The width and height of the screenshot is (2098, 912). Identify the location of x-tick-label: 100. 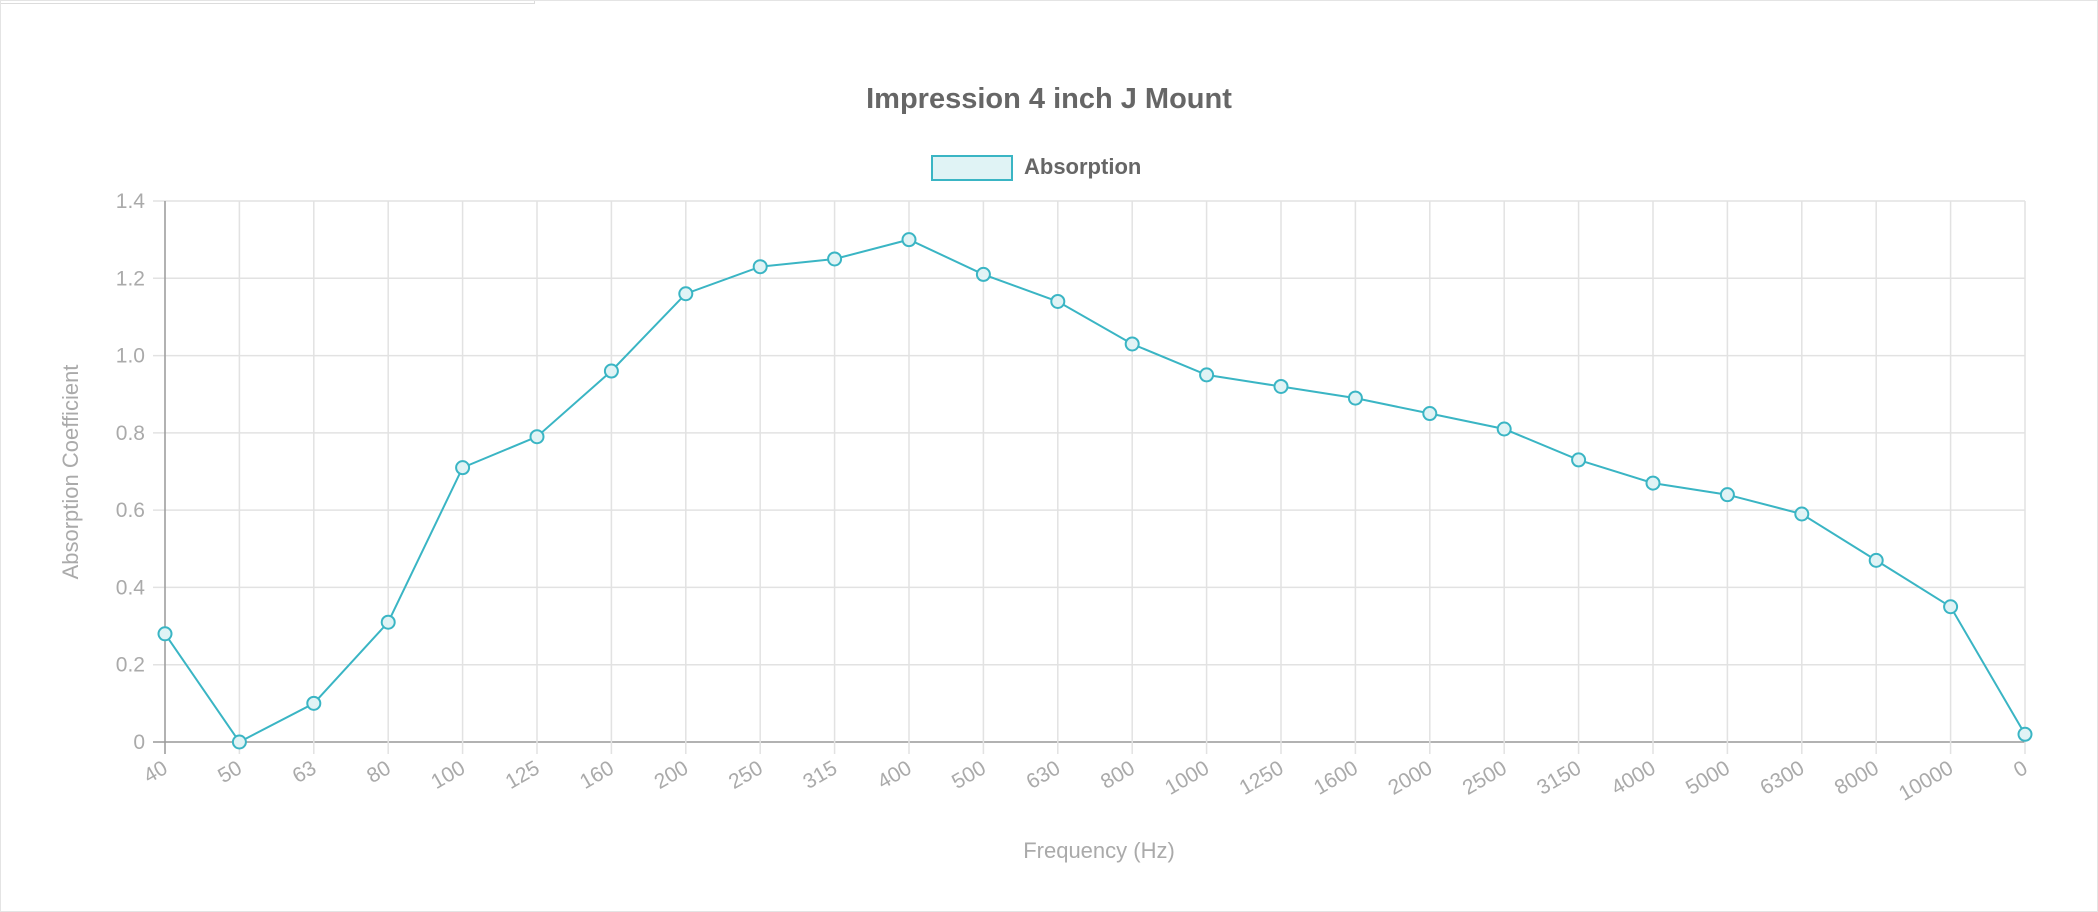
(448, 774).